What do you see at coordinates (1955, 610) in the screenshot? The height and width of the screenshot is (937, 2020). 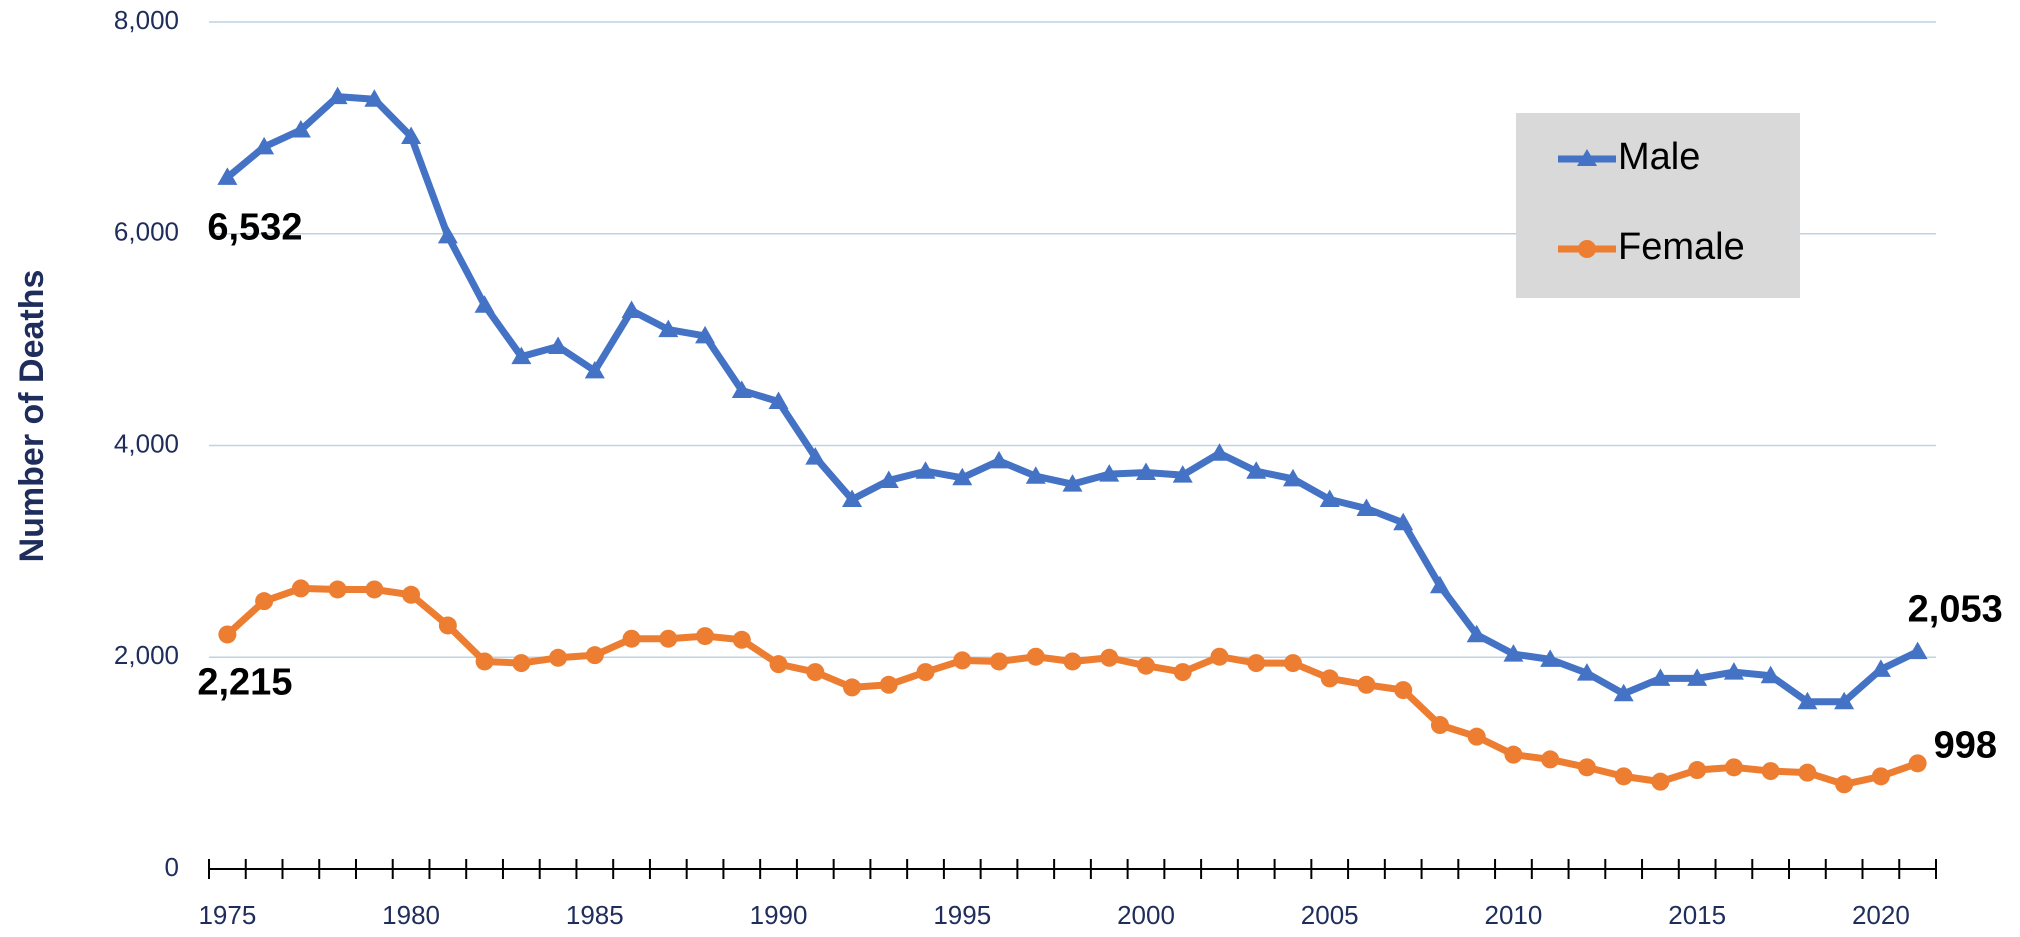 I see `data-label: 2,053` at bounding box center [1955, 610].